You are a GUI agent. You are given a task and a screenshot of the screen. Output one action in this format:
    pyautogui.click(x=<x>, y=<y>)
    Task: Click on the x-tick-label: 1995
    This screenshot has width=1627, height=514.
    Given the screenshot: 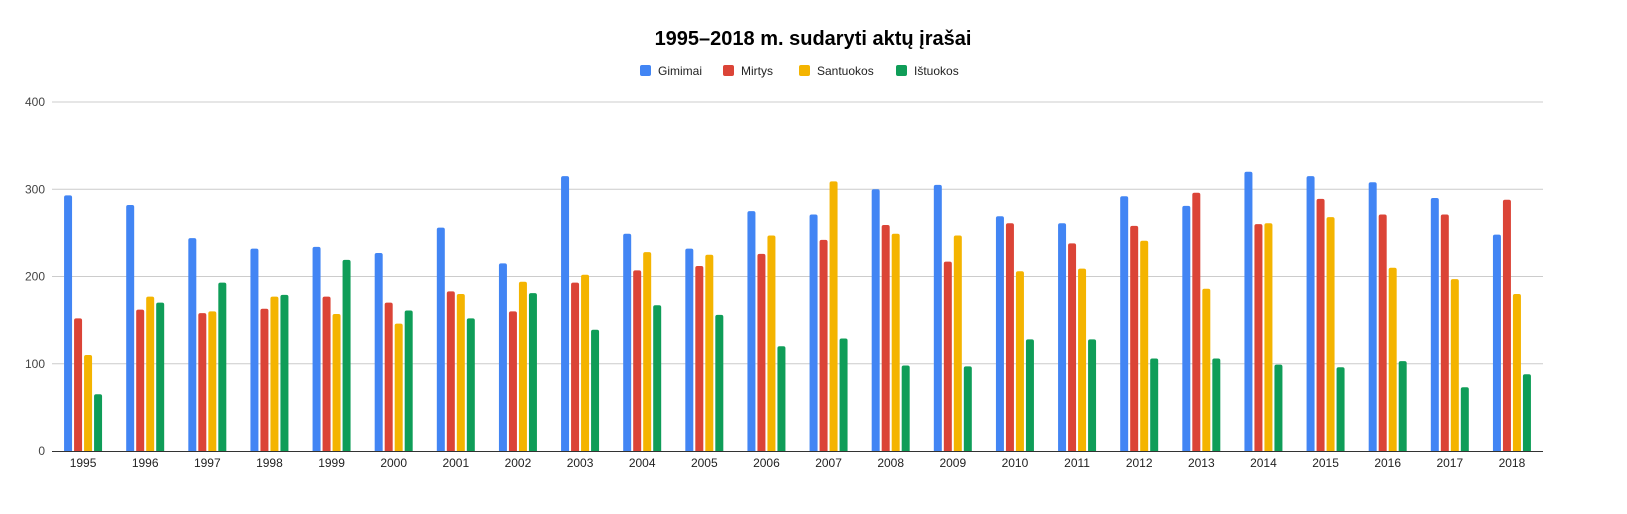 What is the action you would take?
    pyautogui.click(x=83, y=463)
    